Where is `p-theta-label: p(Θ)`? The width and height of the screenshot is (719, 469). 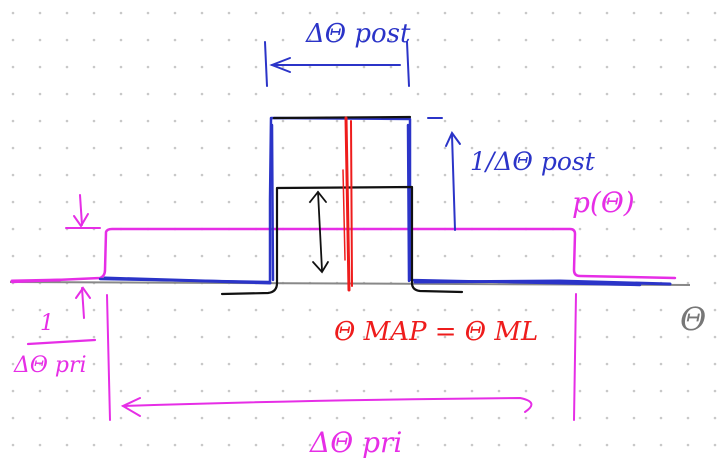
p-theta-label: p(Θ) is located at coordinates (603, 202).